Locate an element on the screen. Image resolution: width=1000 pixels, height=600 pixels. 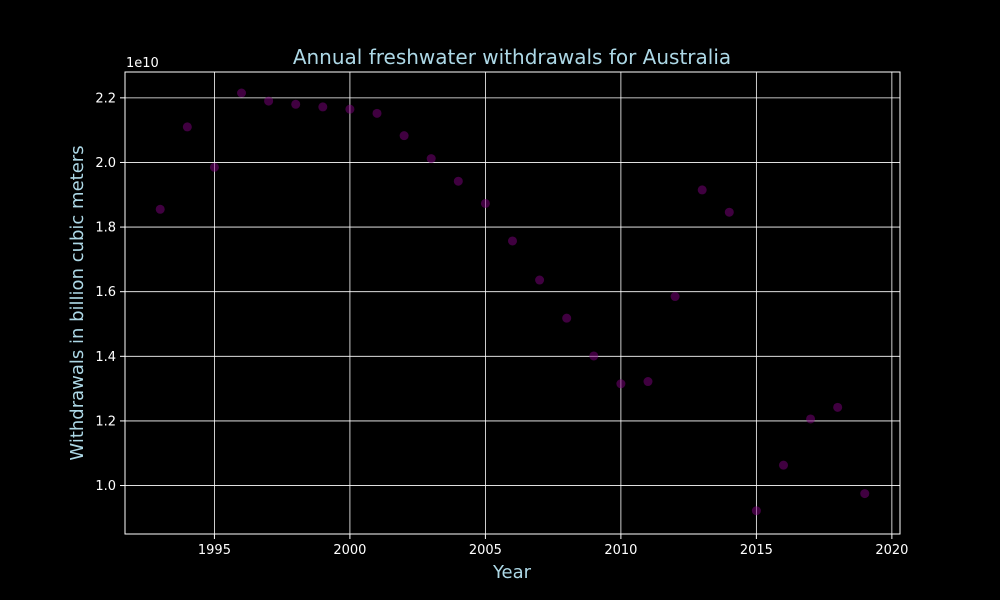
x-tick-label: 1995 is located at coordinates (214, 550).